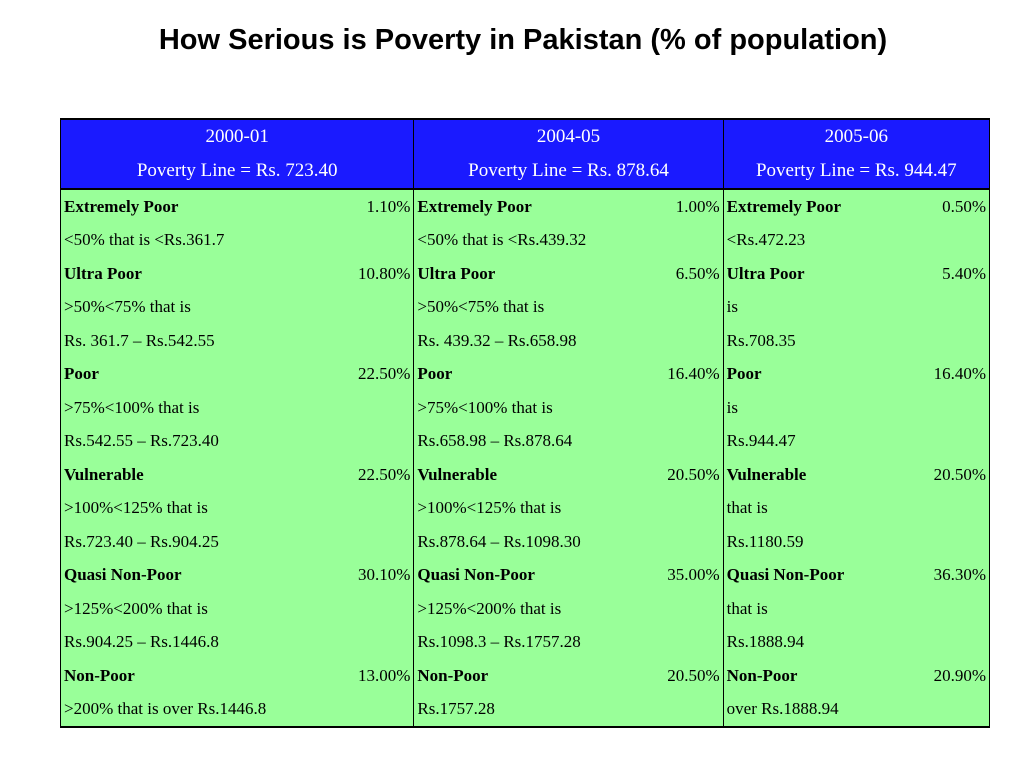 Image resolution: width=1024 pixels, height=768 pixels. Describe the element at coordinates (813, 709) in the screenshot. I see `range-label: over Rs.1888.94` at that location.